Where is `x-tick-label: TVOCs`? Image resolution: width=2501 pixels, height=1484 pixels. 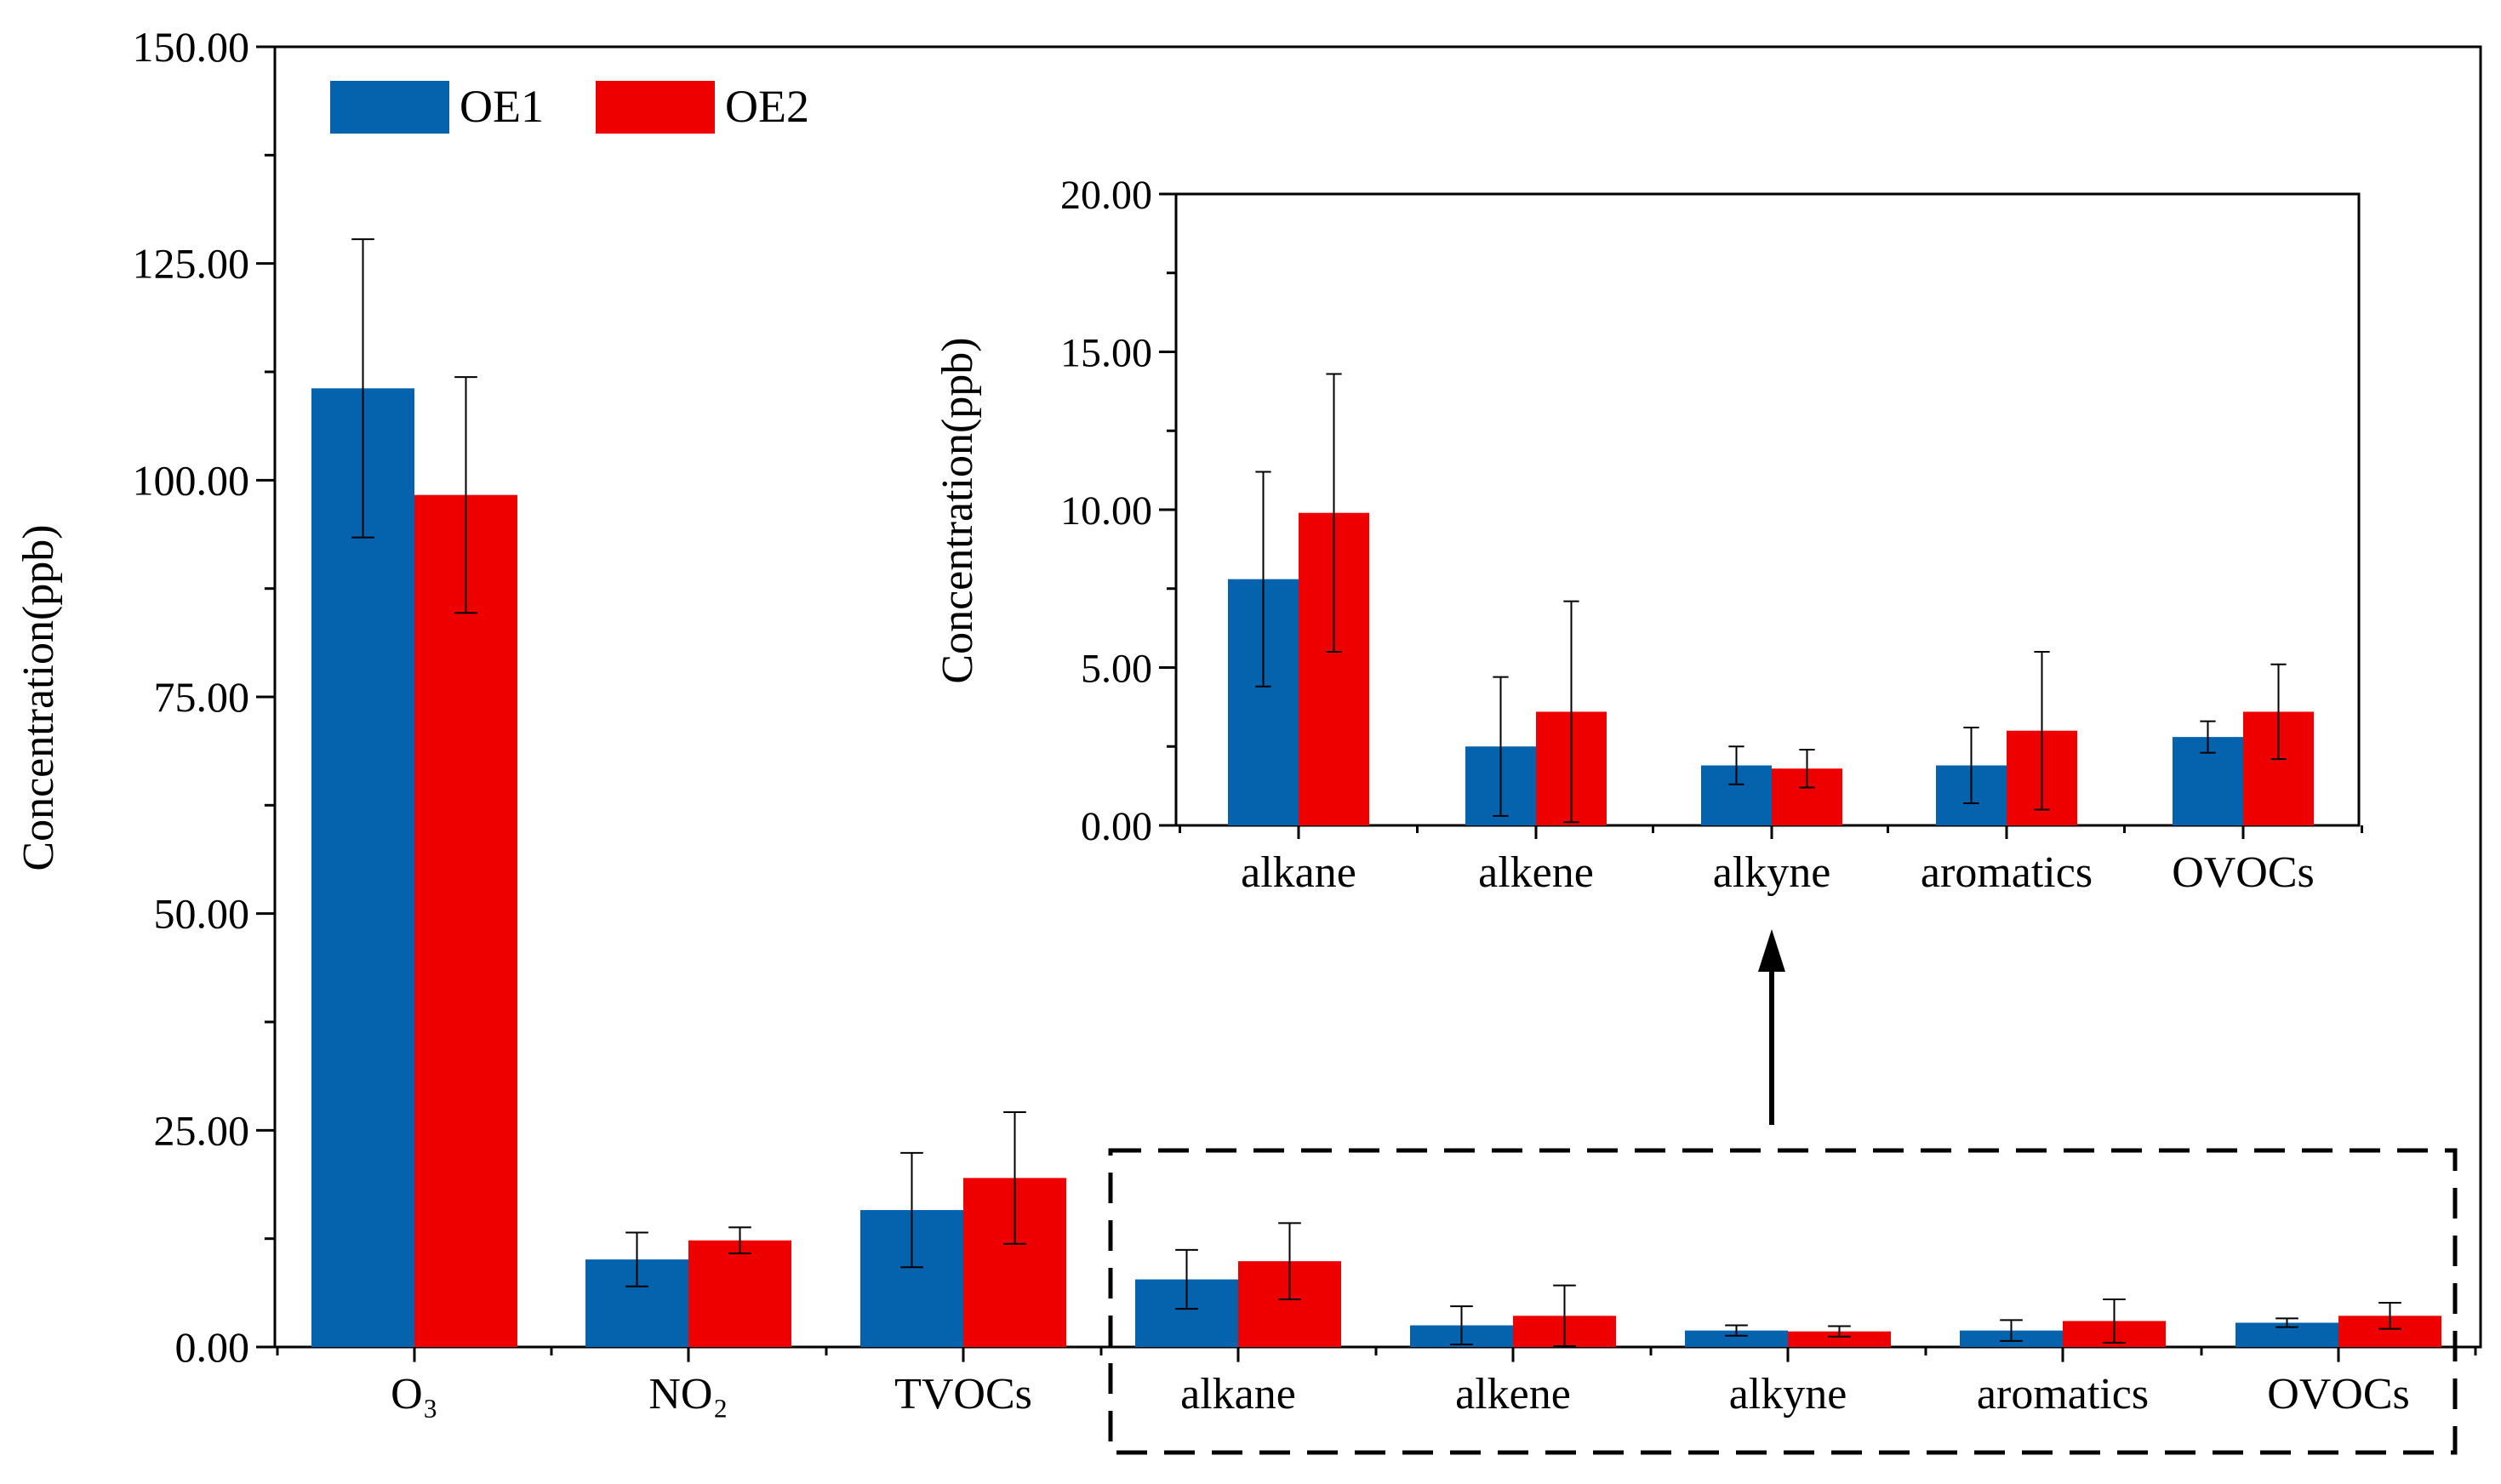
x-tick-label: TVOCs is located at coordinates (963, 1394).